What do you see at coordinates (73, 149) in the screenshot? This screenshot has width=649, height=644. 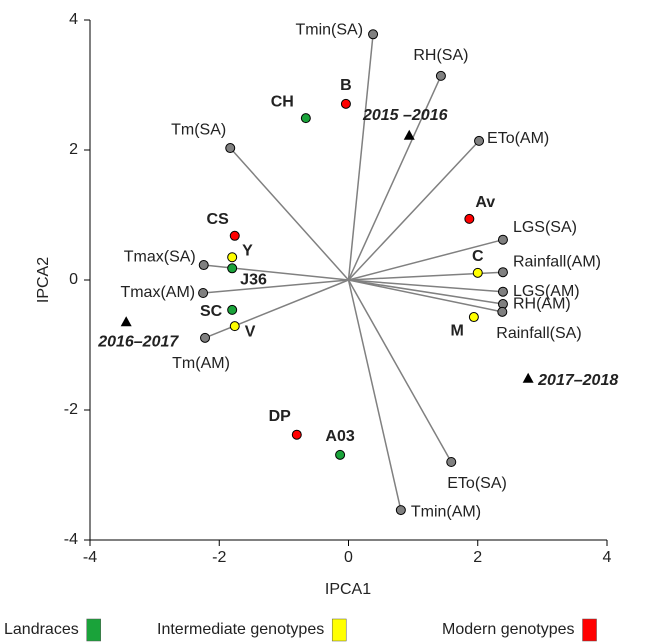 I see `y-tick-label: 2` at bounding box center [73, 149].